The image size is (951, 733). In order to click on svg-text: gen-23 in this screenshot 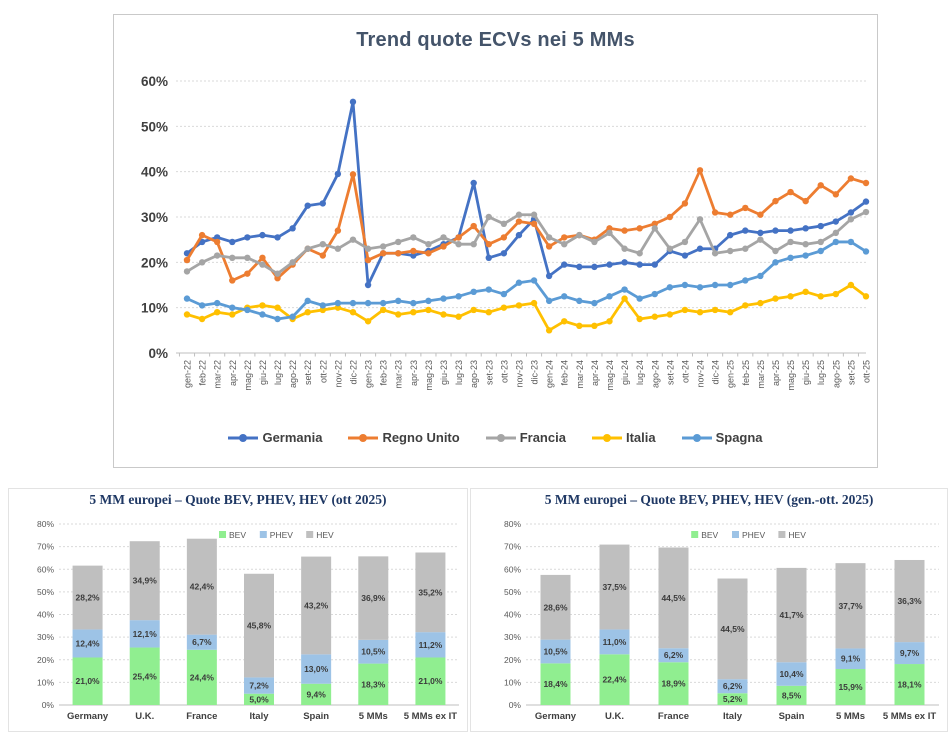, I will do `click(369, 374)`.